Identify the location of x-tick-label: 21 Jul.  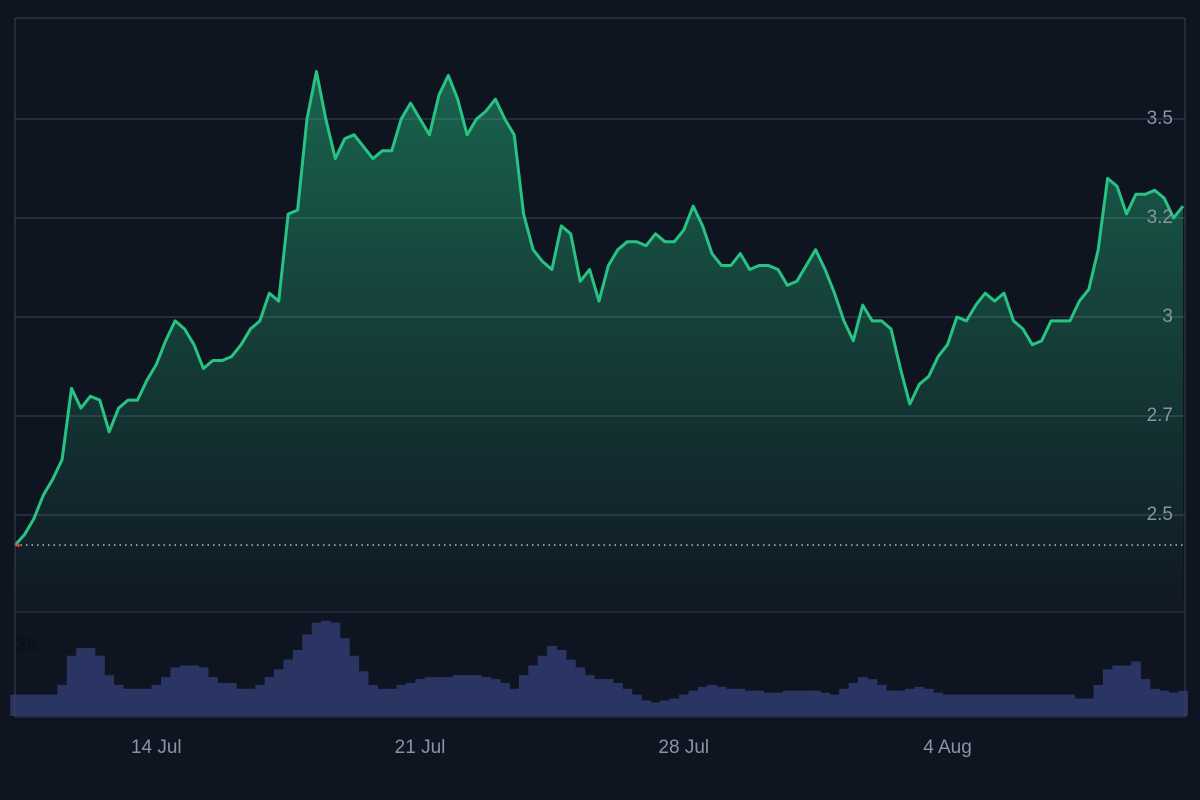
(420, 747).